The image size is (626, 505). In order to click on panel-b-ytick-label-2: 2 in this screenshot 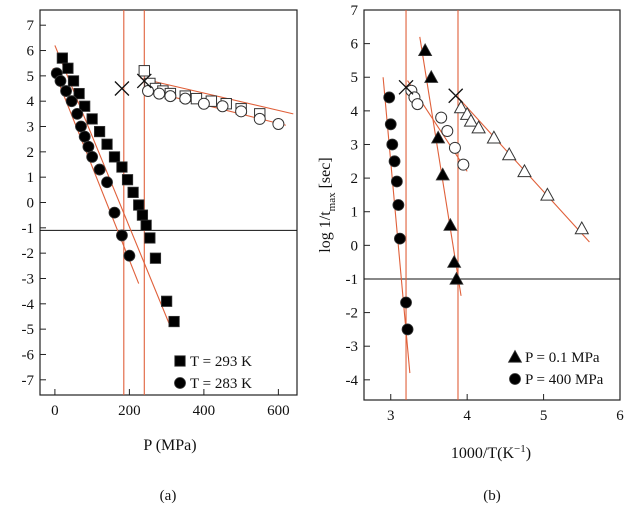, I will do `click(355, 179)`.